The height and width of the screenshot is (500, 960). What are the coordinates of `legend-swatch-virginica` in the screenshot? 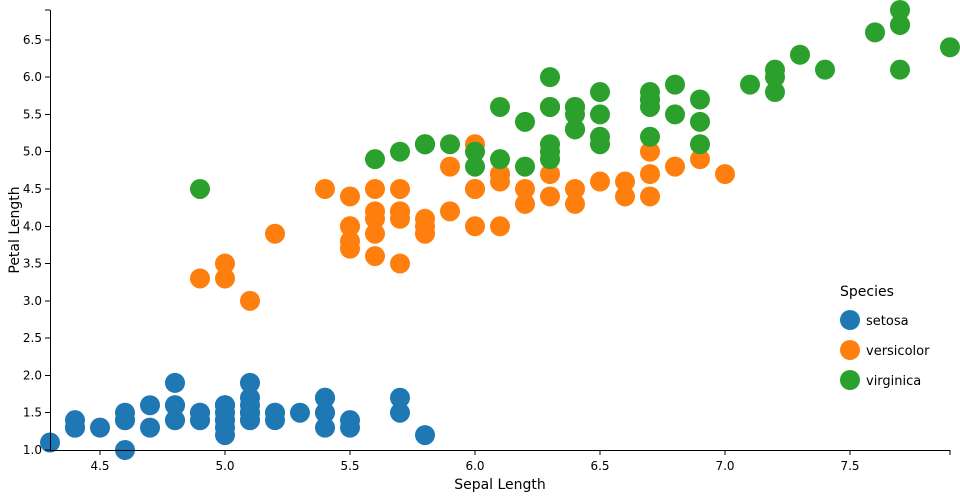 It's located at (850, 380).